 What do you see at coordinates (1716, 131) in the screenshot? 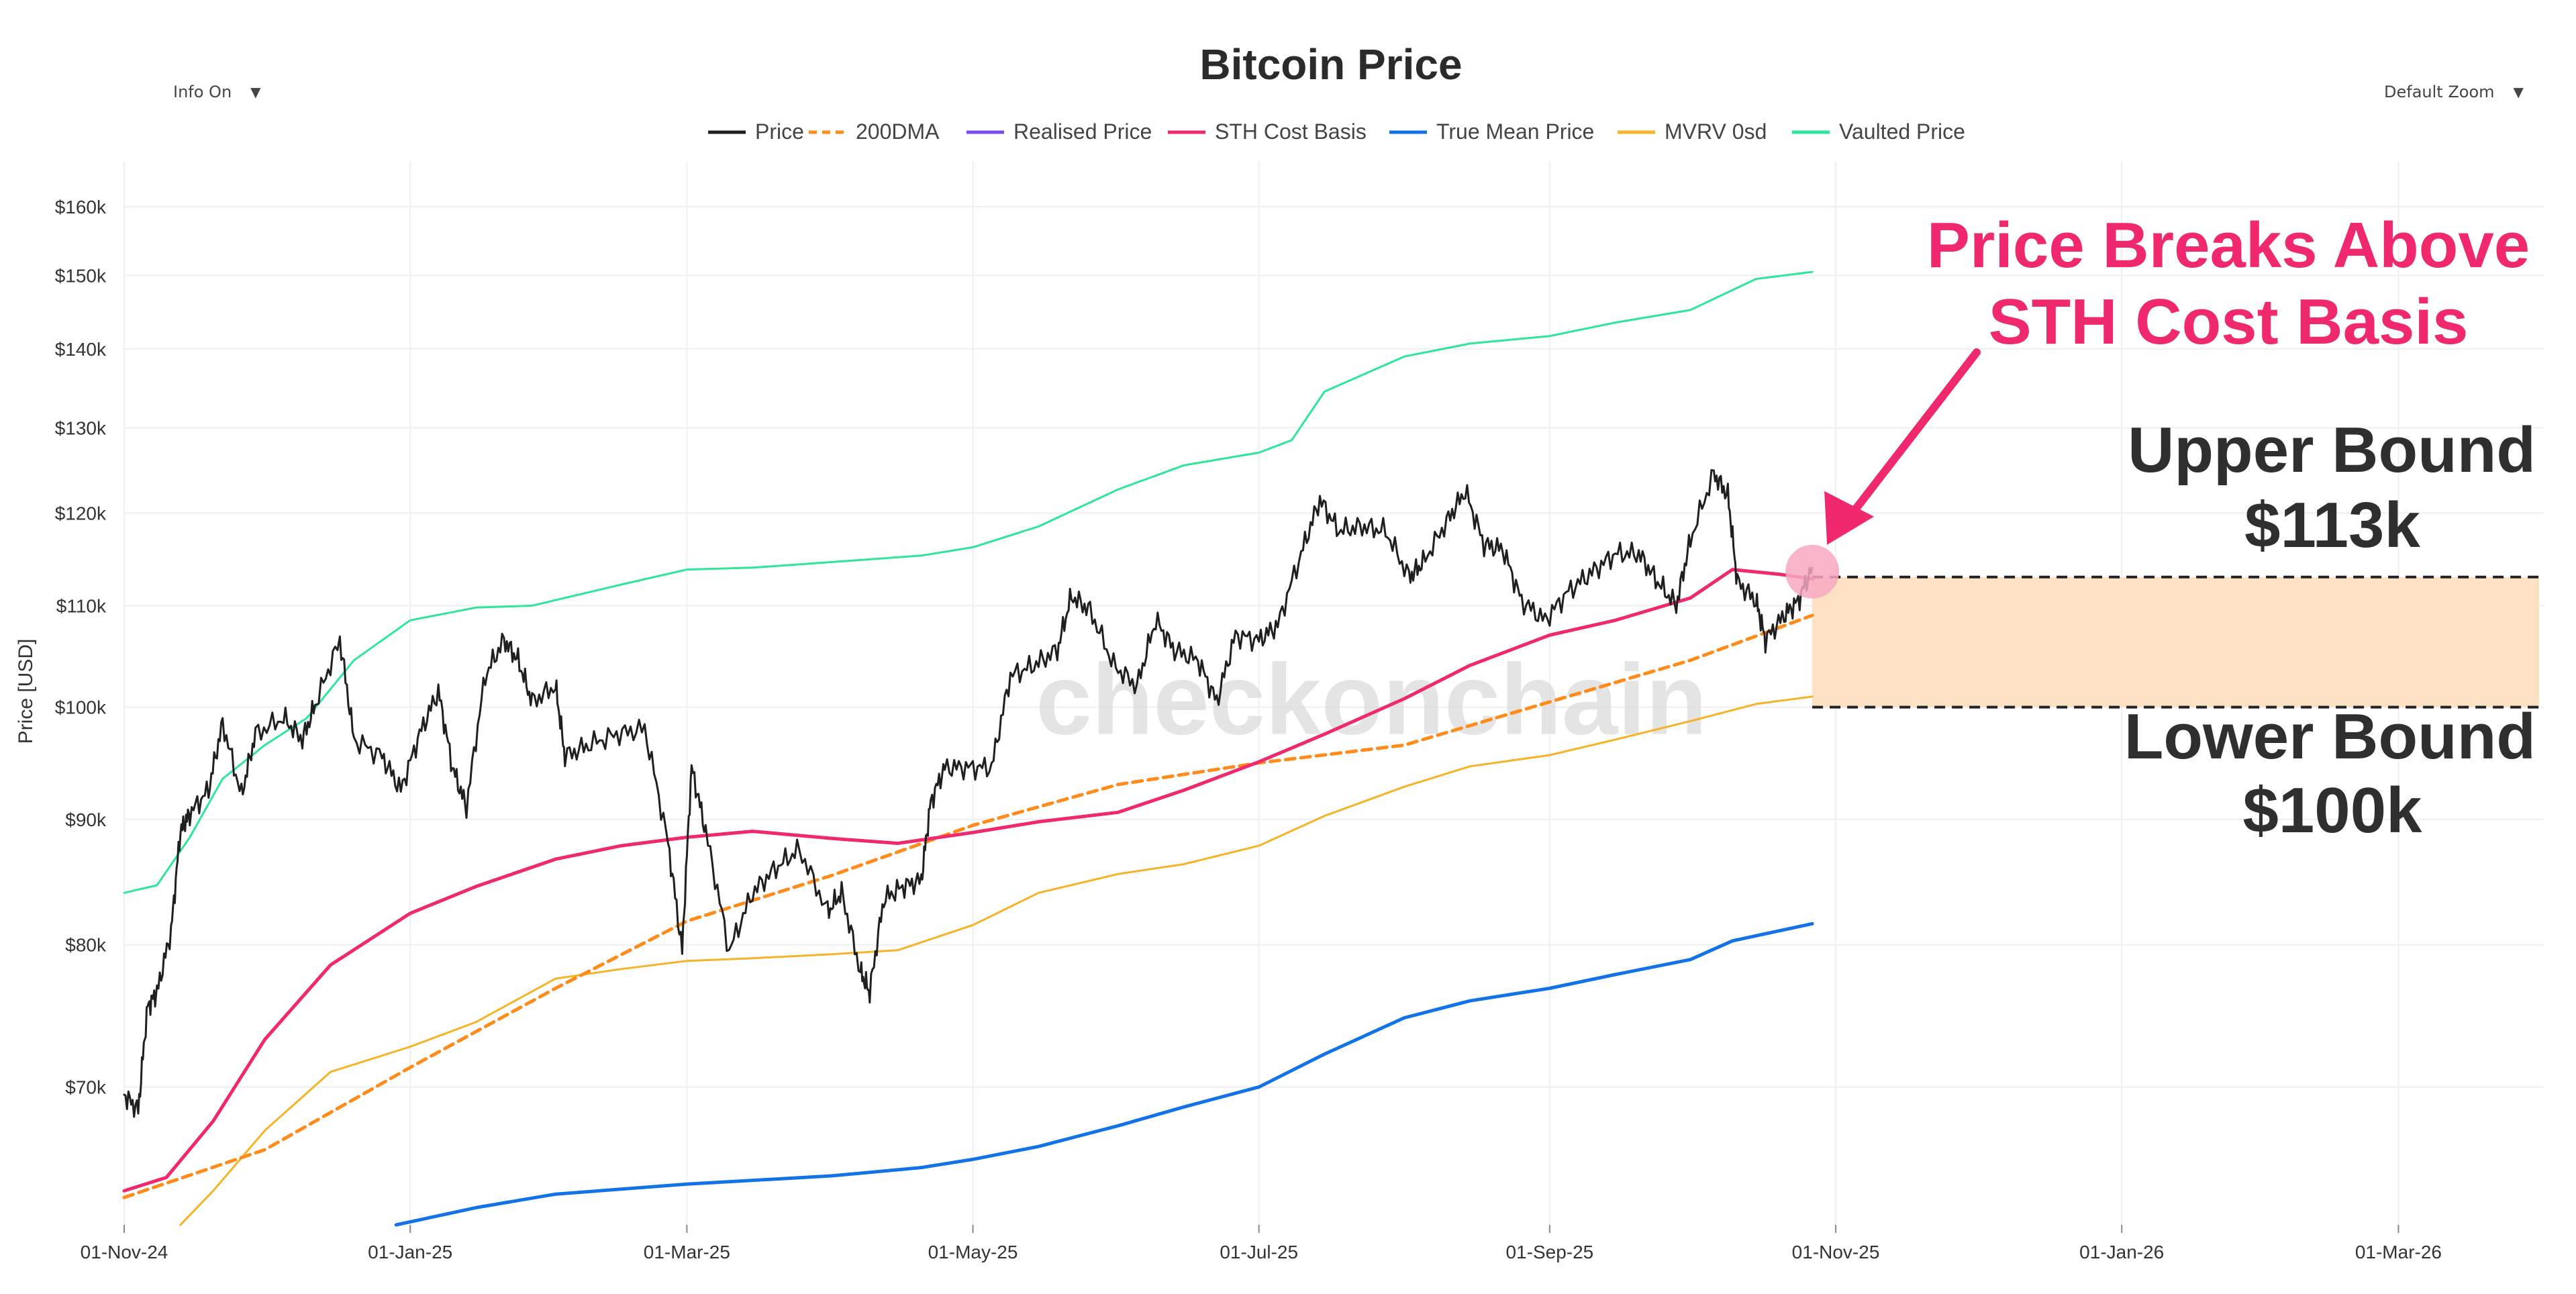
I see `legend-label: MVRV 0sd` at bounding box center [1716, 131].